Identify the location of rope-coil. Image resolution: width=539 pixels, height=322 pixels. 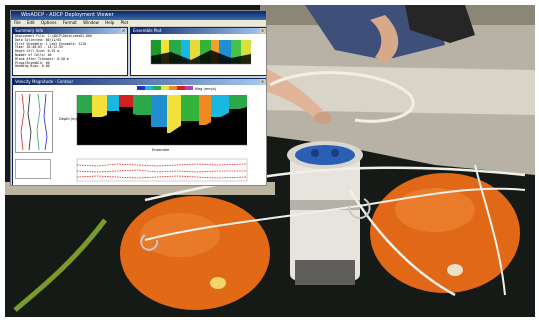
(342, 97).